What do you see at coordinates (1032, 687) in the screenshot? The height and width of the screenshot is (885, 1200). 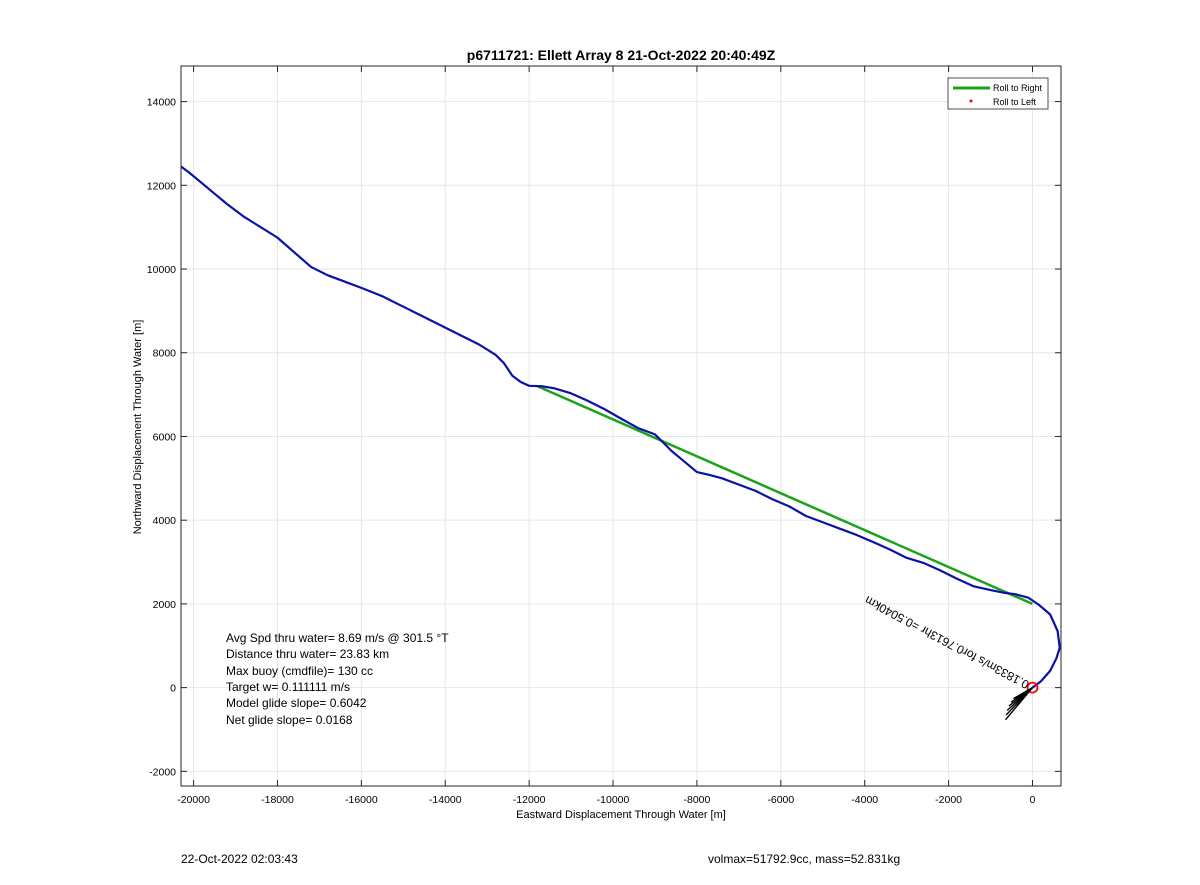 I see `start-marker` at bounding box center [1032, 687].